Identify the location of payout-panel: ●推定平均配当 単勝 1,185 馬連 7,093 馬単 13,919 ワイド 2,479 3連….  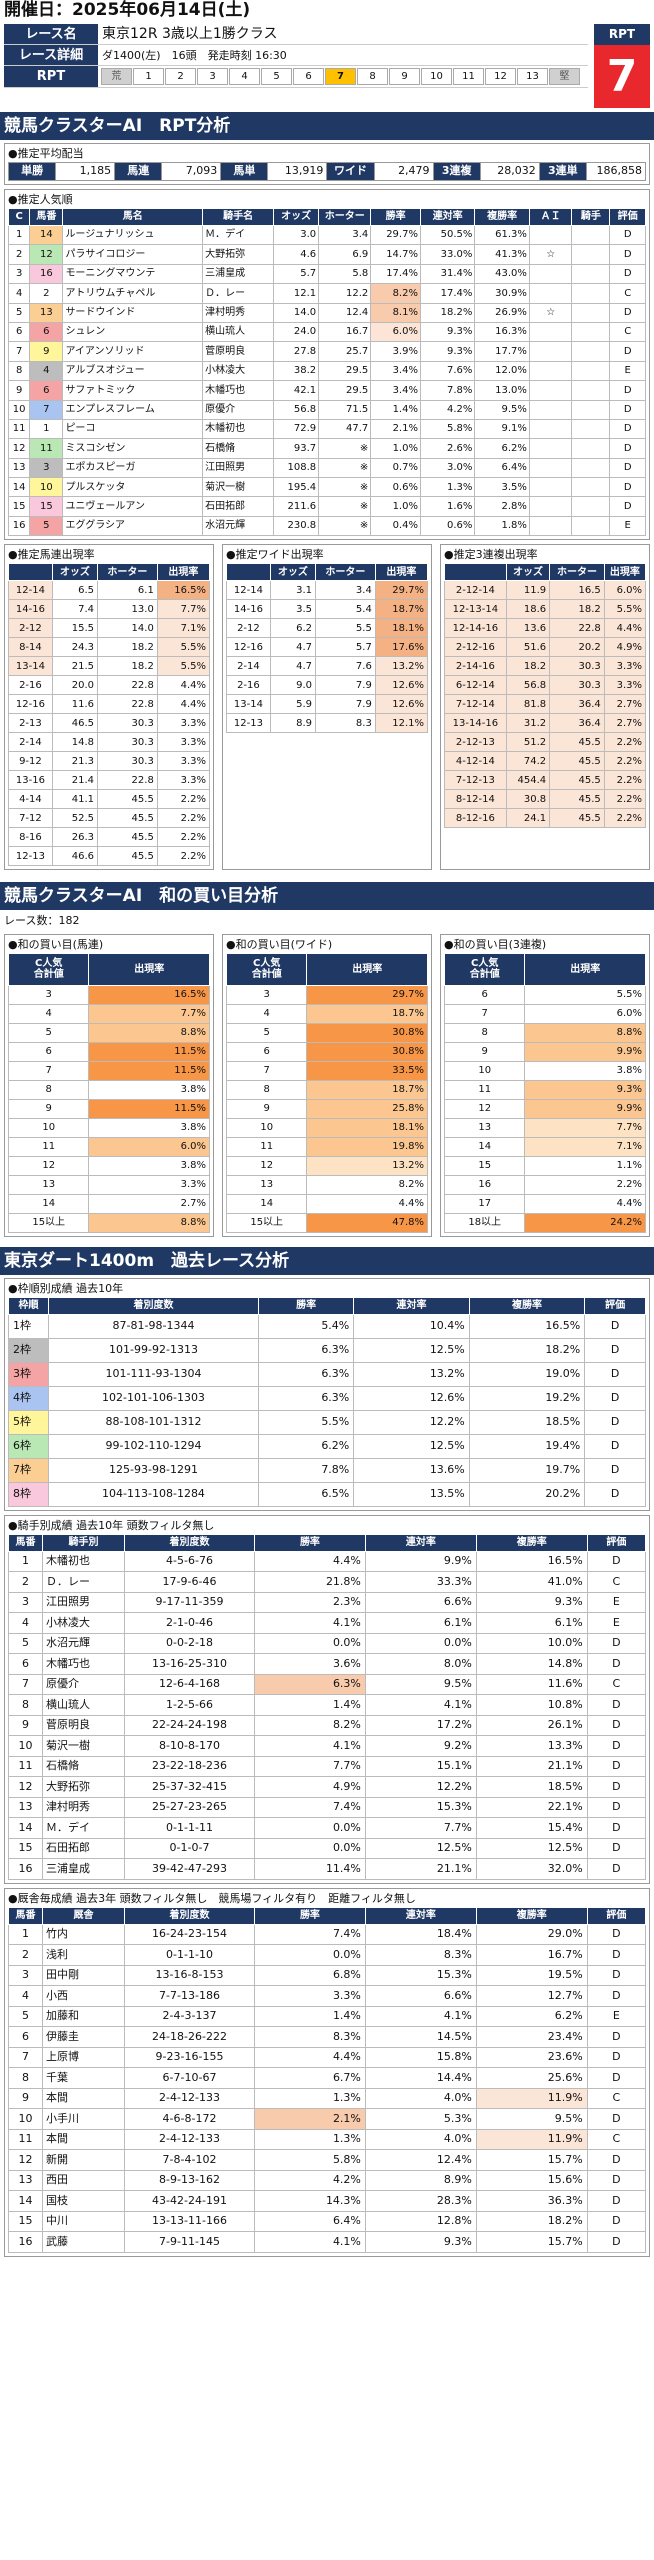
(327, 164).